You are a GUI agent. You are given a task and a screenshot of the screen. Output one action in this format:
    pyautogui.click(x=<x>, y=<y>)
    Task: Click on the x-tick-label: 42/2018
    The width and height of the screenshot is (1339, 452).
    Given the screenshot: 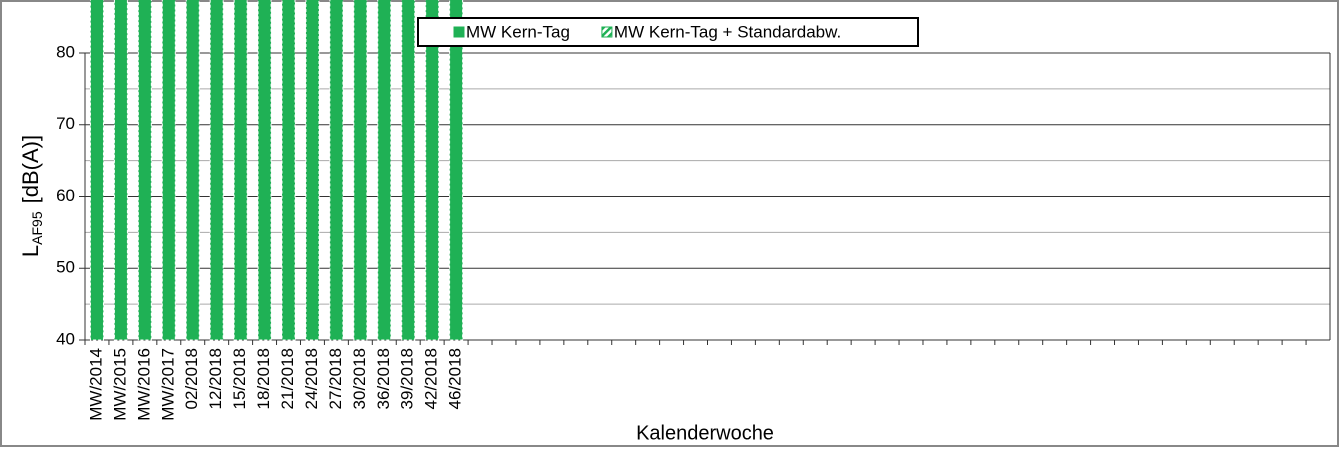 What is the action you would take?
    pyautogui.click(x=431, y=378)
    